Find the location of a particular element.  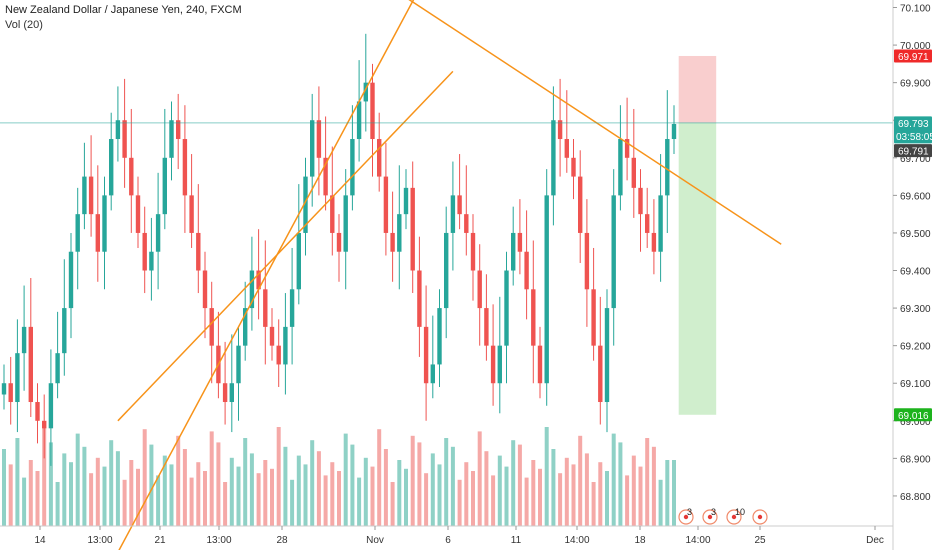

take-profit-zone is located at coordinates (697, 268).